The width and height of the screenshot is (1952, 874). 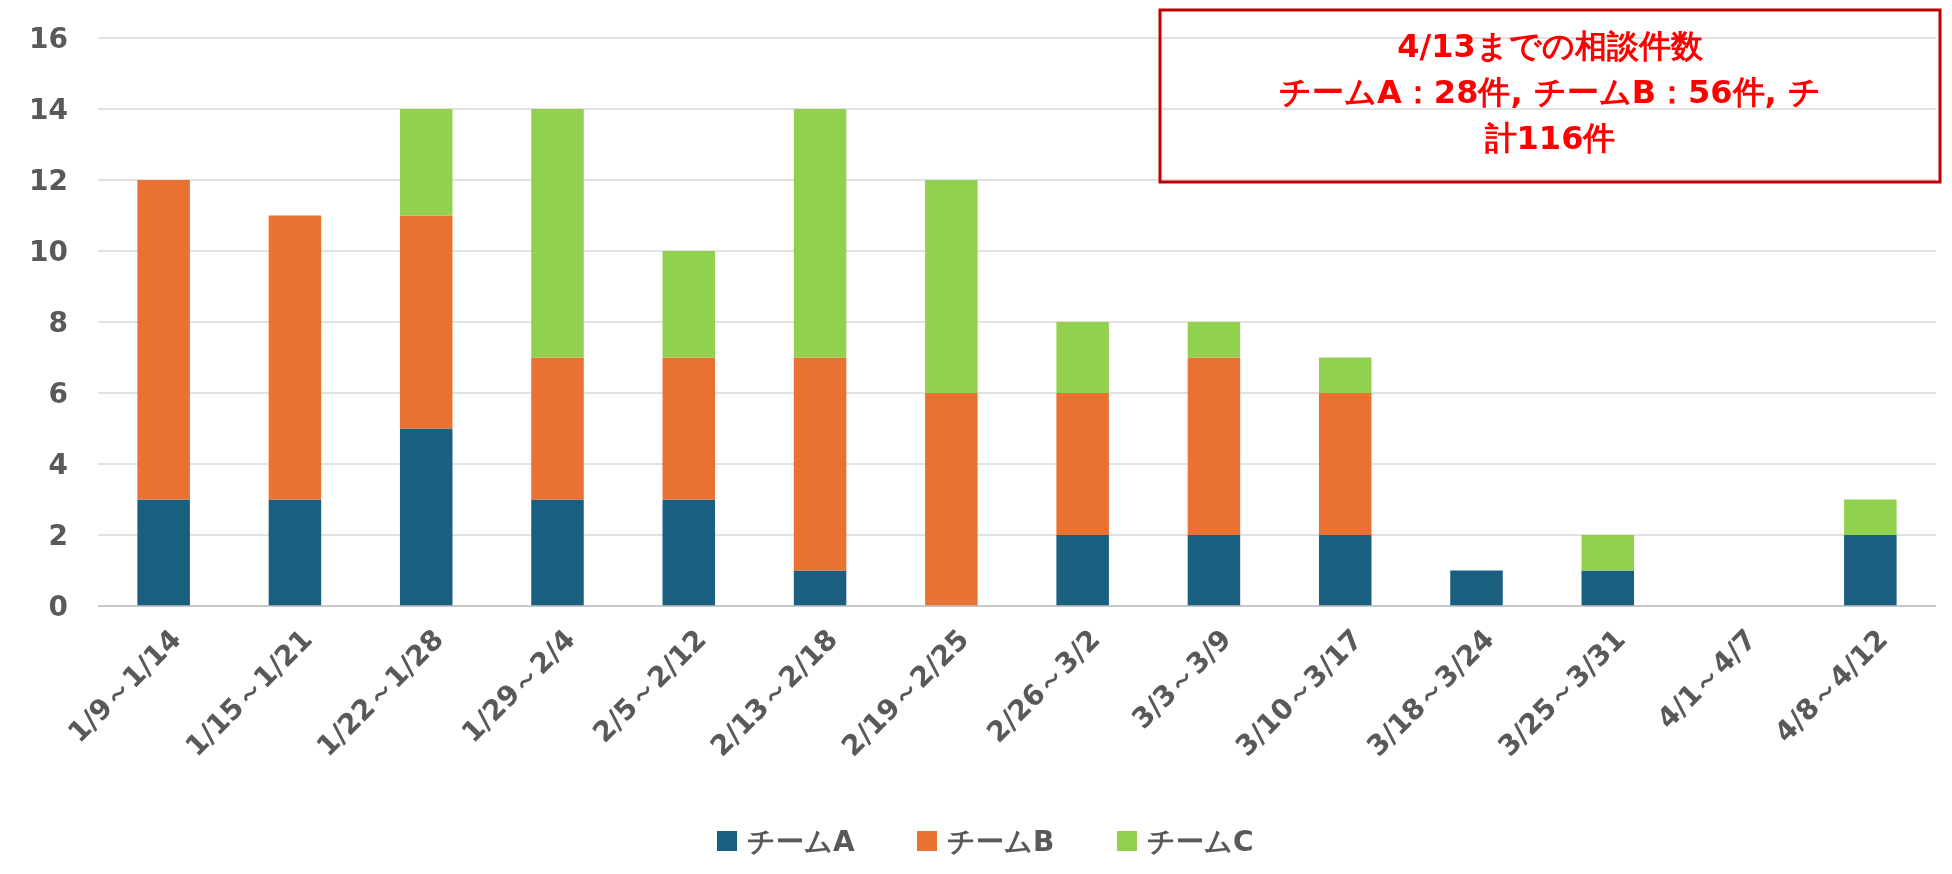 What do you see at coordinates (801, 841) in the screenshot?
I see `legend-label: チームA` at bounding box center [801, 841].